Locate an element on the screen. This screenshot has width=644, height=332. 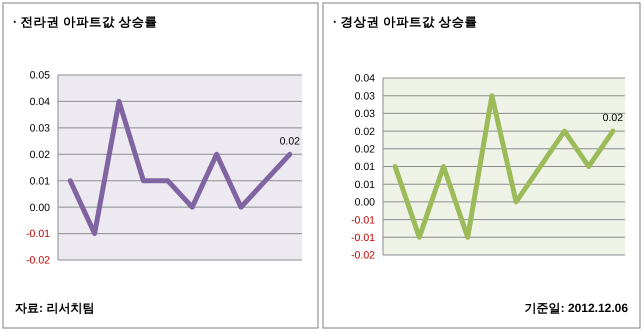
text: 기준일: 2012.12.06 is located at coordinates (576, 308).